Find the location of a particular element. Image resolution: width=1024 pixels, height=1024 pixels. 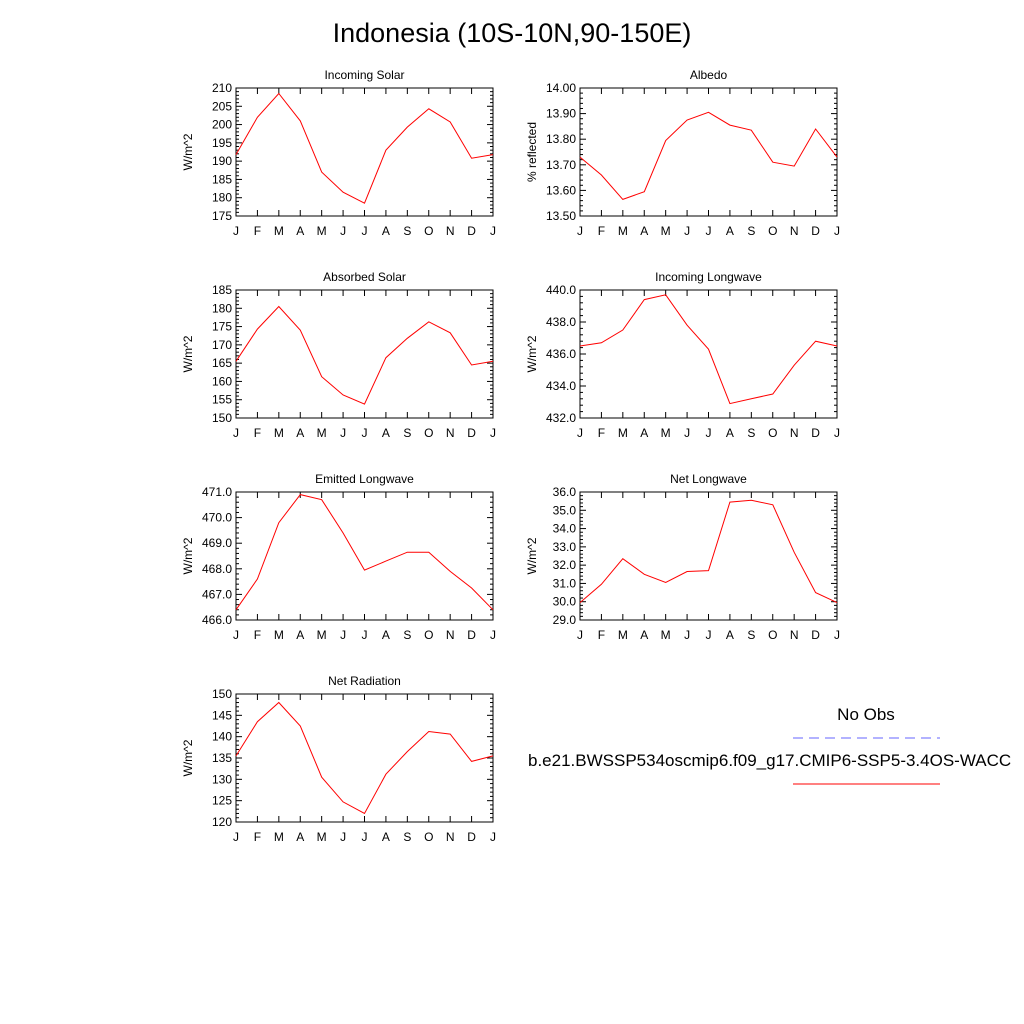

panel-2-xtick-label: F is located at coordinates (601, 231).